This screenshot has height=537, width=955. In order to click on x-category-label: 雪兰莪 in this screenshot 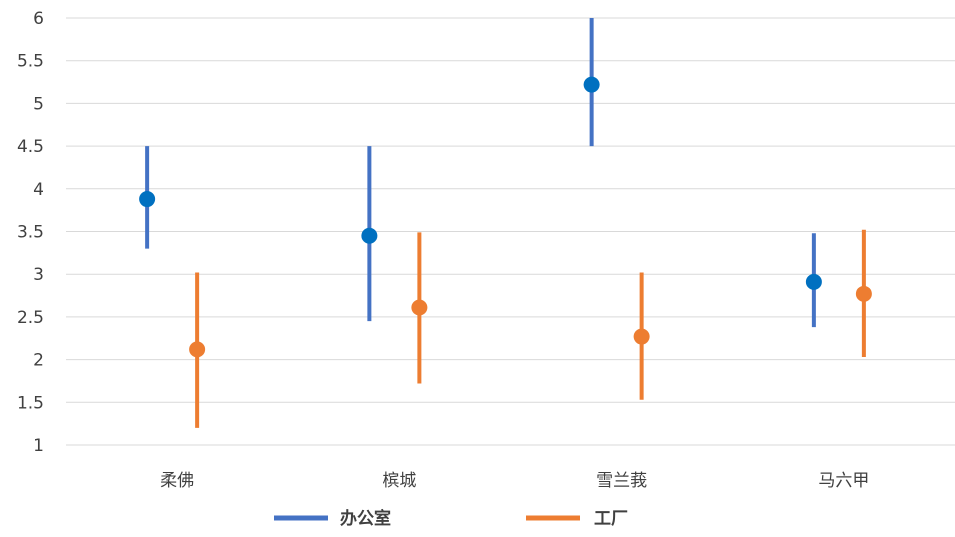, I will do `click(621, 481)`.